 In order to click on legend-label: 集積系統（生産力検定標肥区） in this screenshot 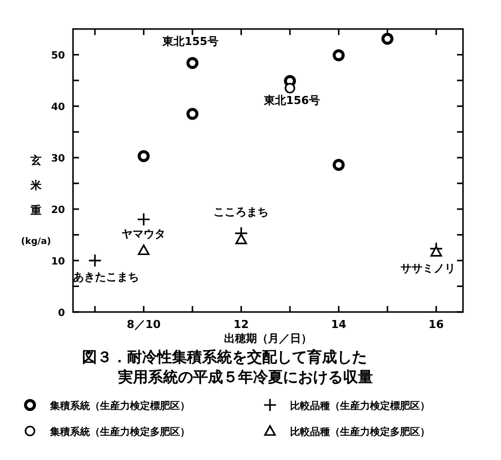, I will do `click(119, 406)`.